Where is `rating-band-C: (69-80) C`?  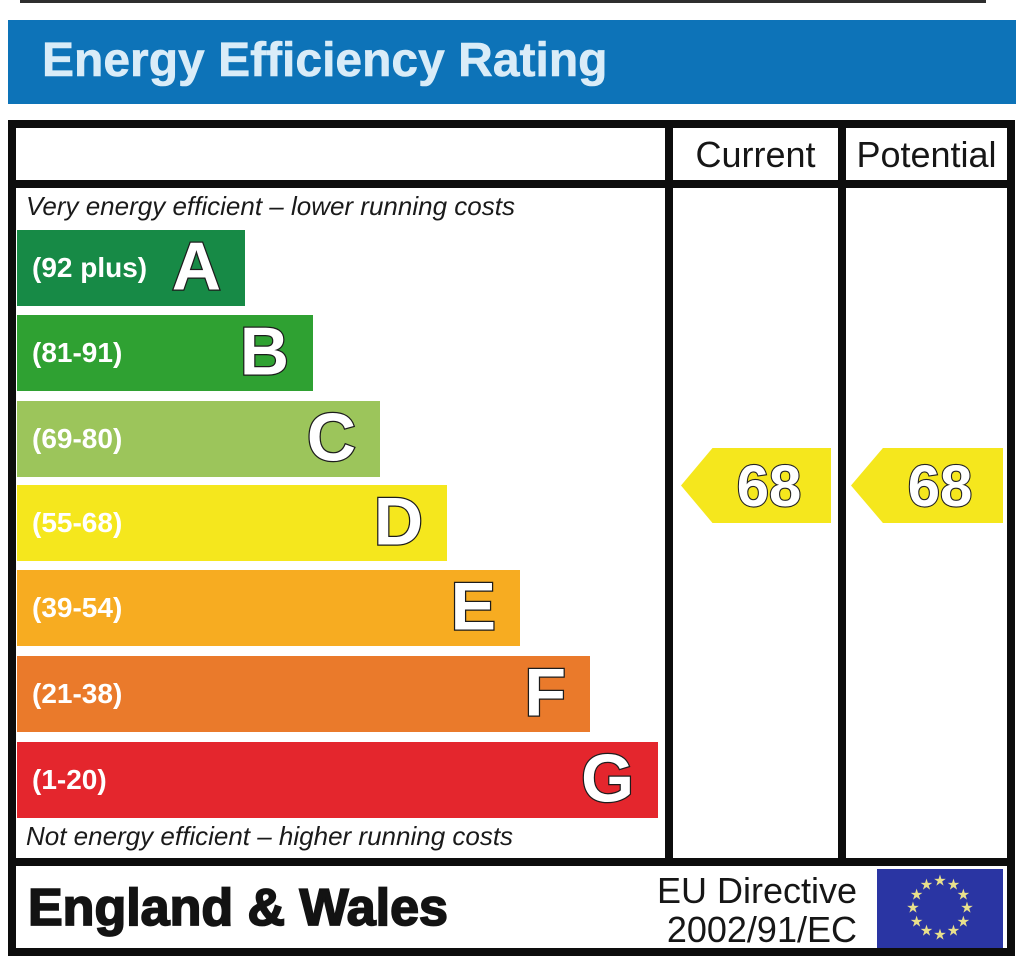 rating-band-C: (69-80) C is located at coordinates (198, 439).